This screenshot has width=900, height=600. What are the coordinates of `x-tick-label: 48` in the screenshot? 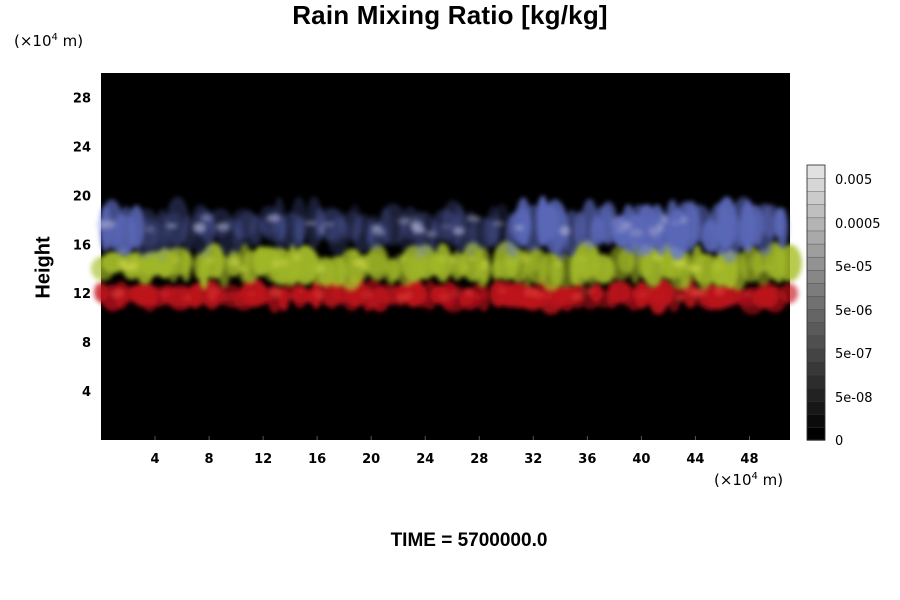 It's located at (749, 459).